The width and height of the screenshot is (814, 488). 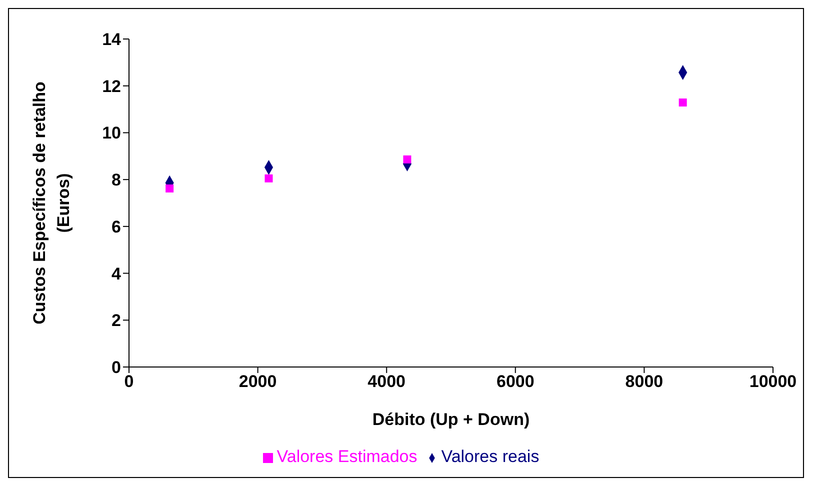 I want to click on x-tick-label: 8000, so click(x=644, y=382).